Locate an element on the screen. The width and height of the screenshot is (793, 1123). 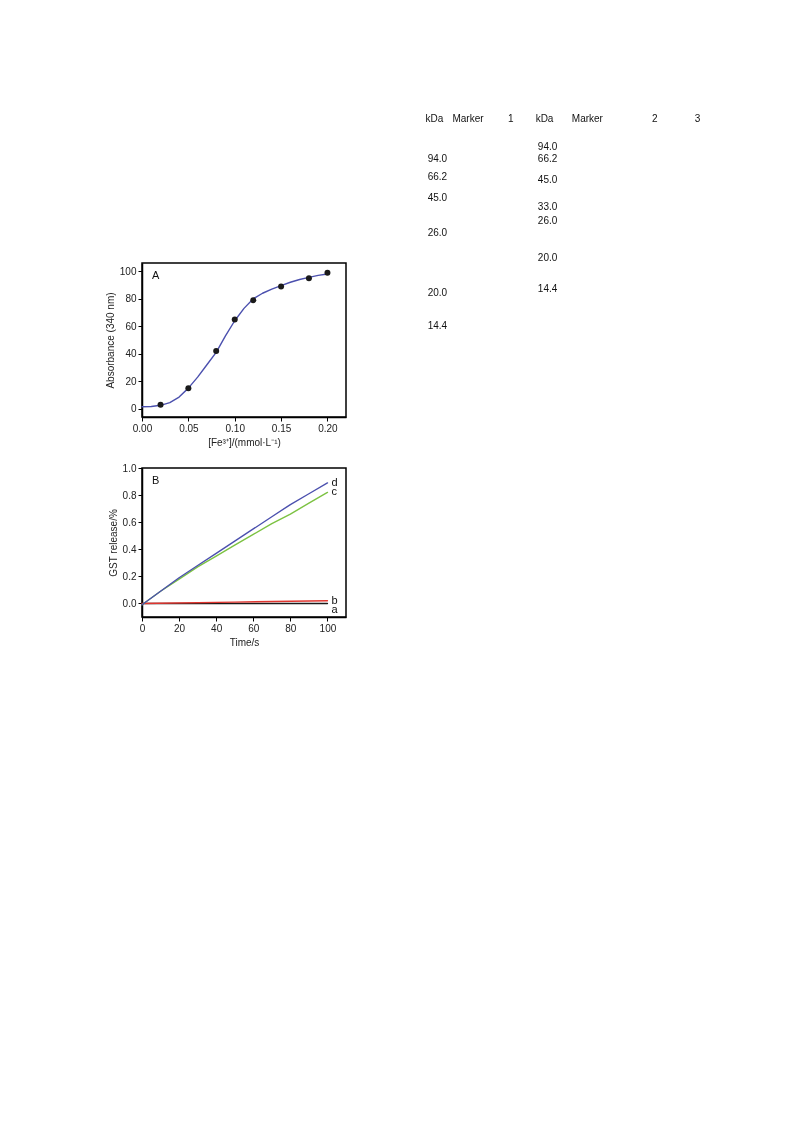
y-tick-label: 60 is located at coordinates (131, 326).